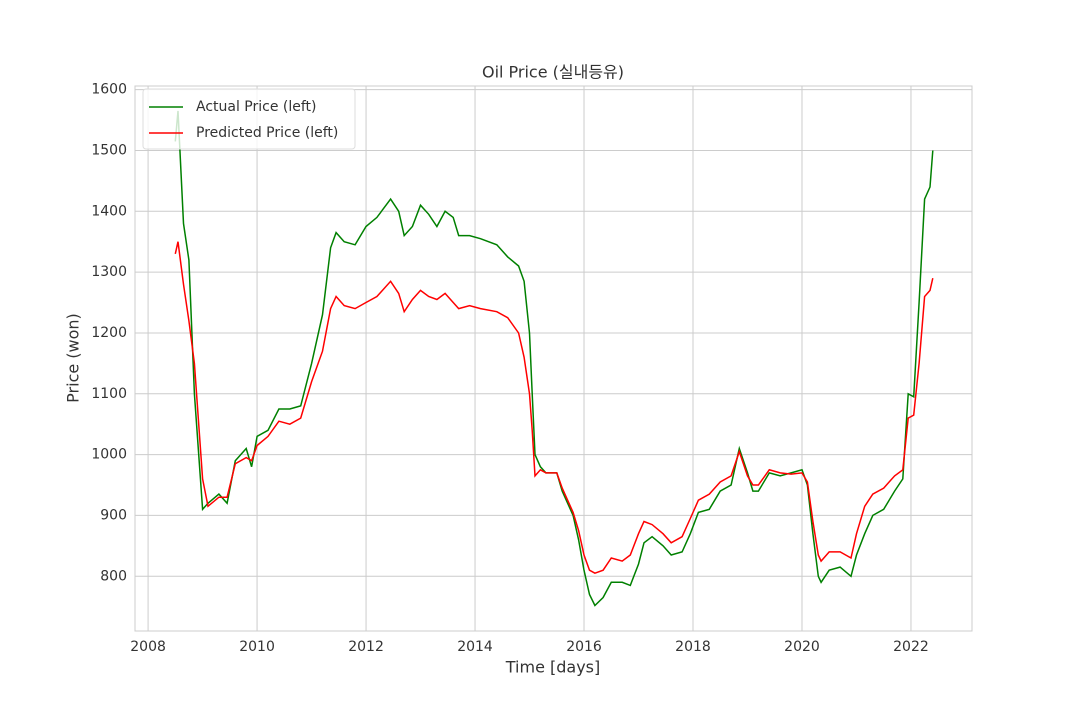 The width and height of the screenshot is (1080, 724). I want to click on legend-box, so click(249, 119).